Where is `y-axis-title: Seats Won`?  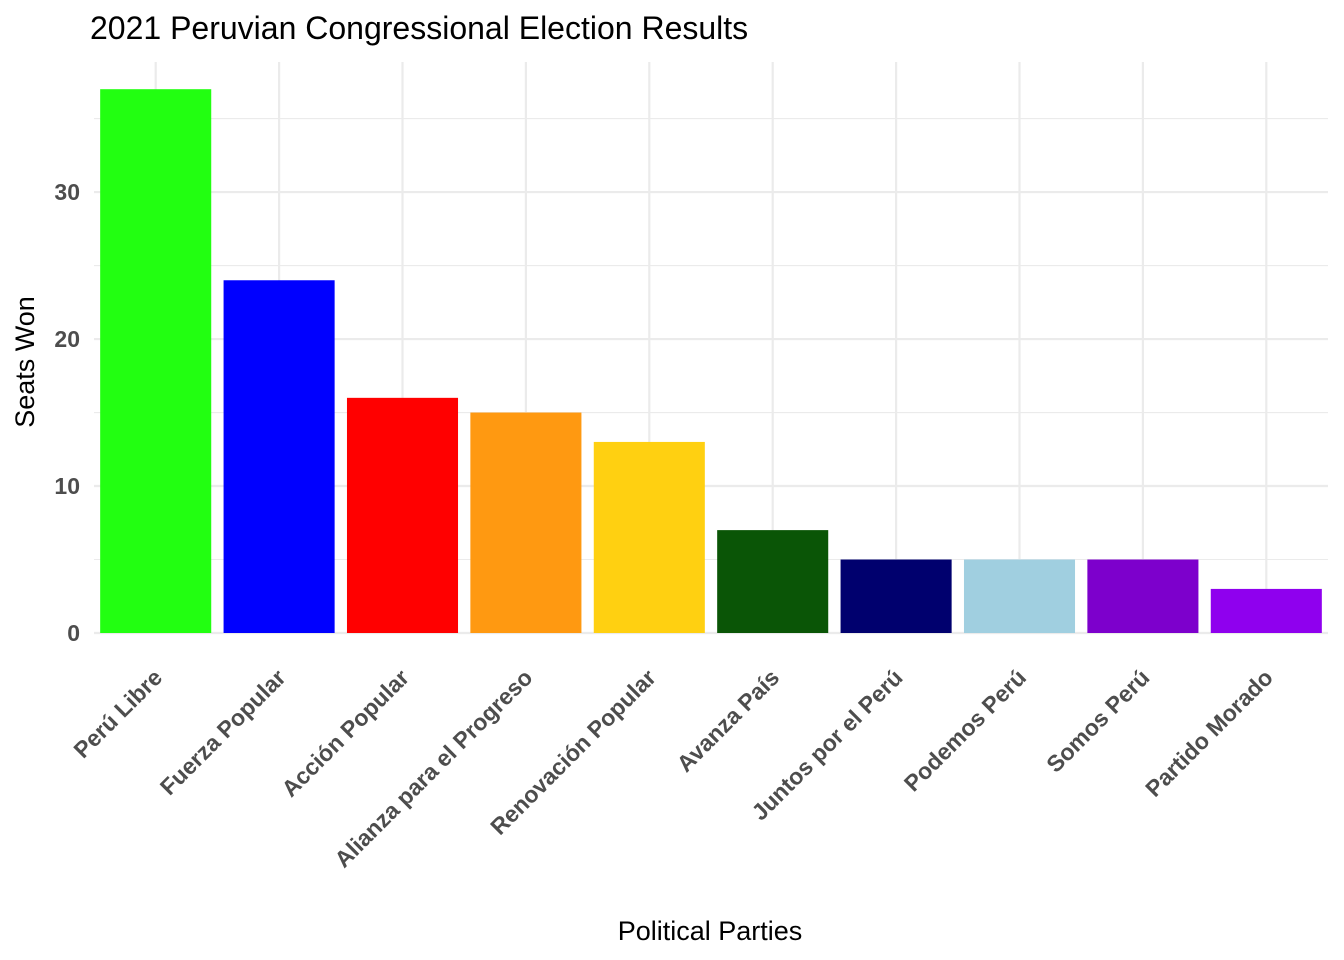
y-axis-title: Seats Won is located at coordinates (25, 362).